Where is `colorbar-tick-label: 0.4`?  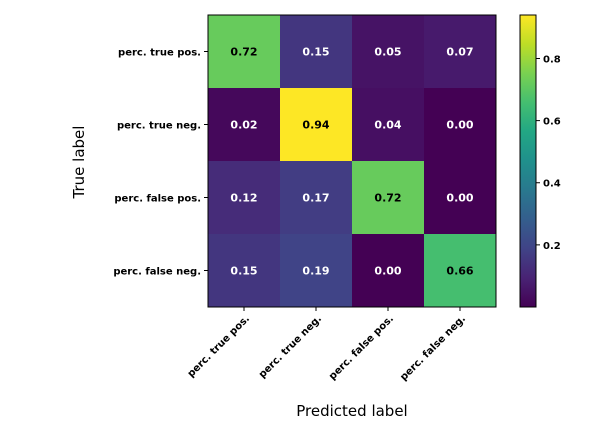
colorbar-tick-label: 0.4 is located at coordinates (552, 184).